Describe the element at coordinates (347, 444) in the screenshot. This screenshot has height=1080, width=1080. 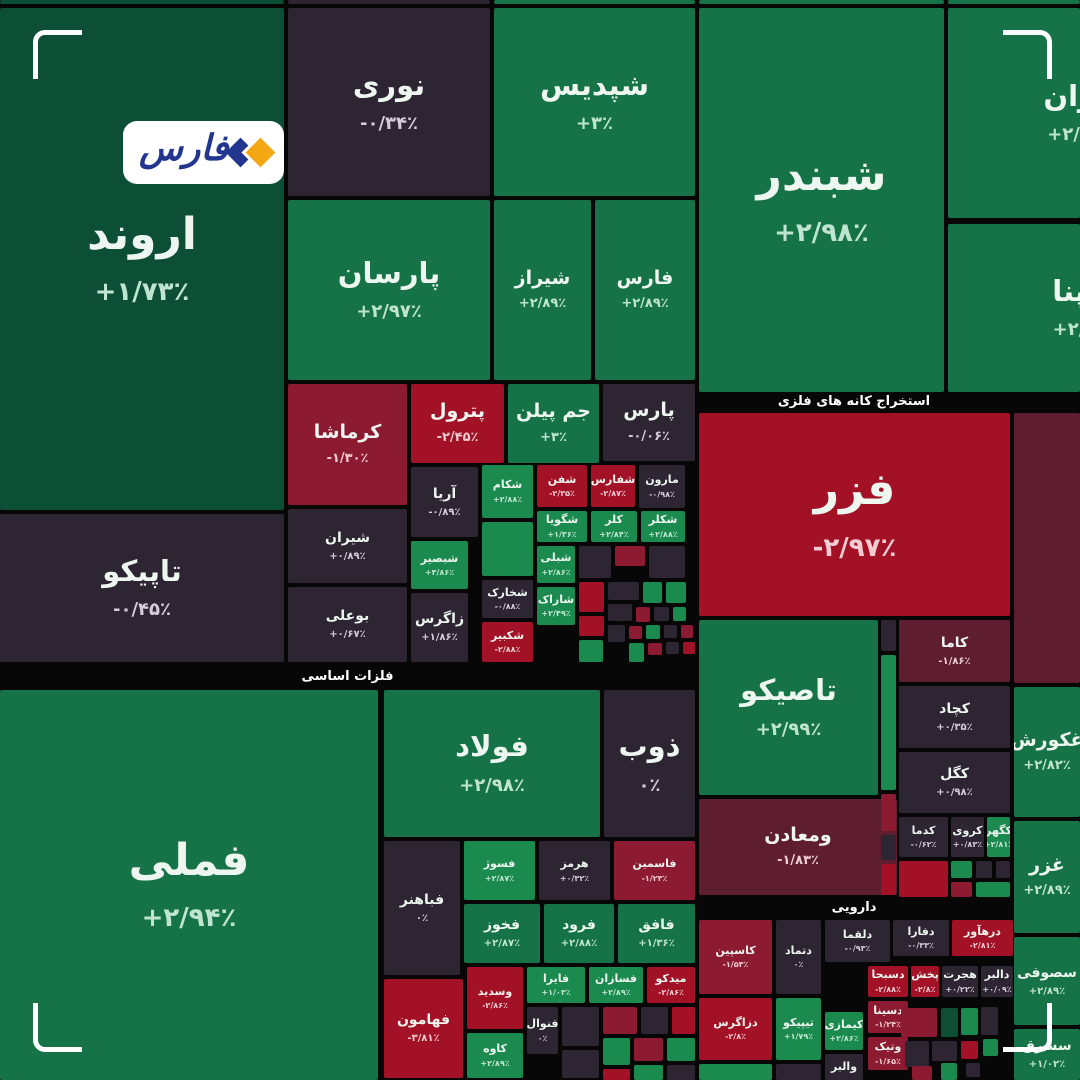
I see `tile-kermasha: کرماشا -۱/۳۰٪` at that location.